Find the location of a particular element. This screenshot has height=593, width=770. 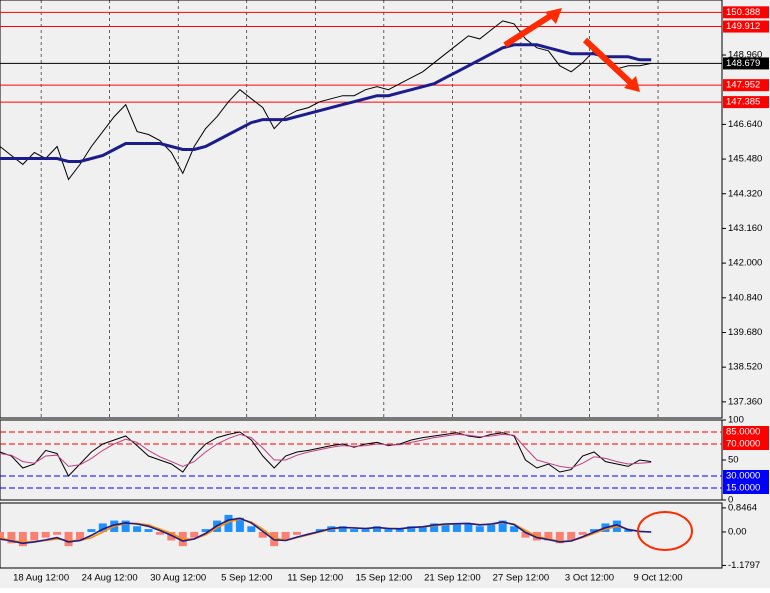

level-label: 30.0000 is located at coordinates (743, 476).